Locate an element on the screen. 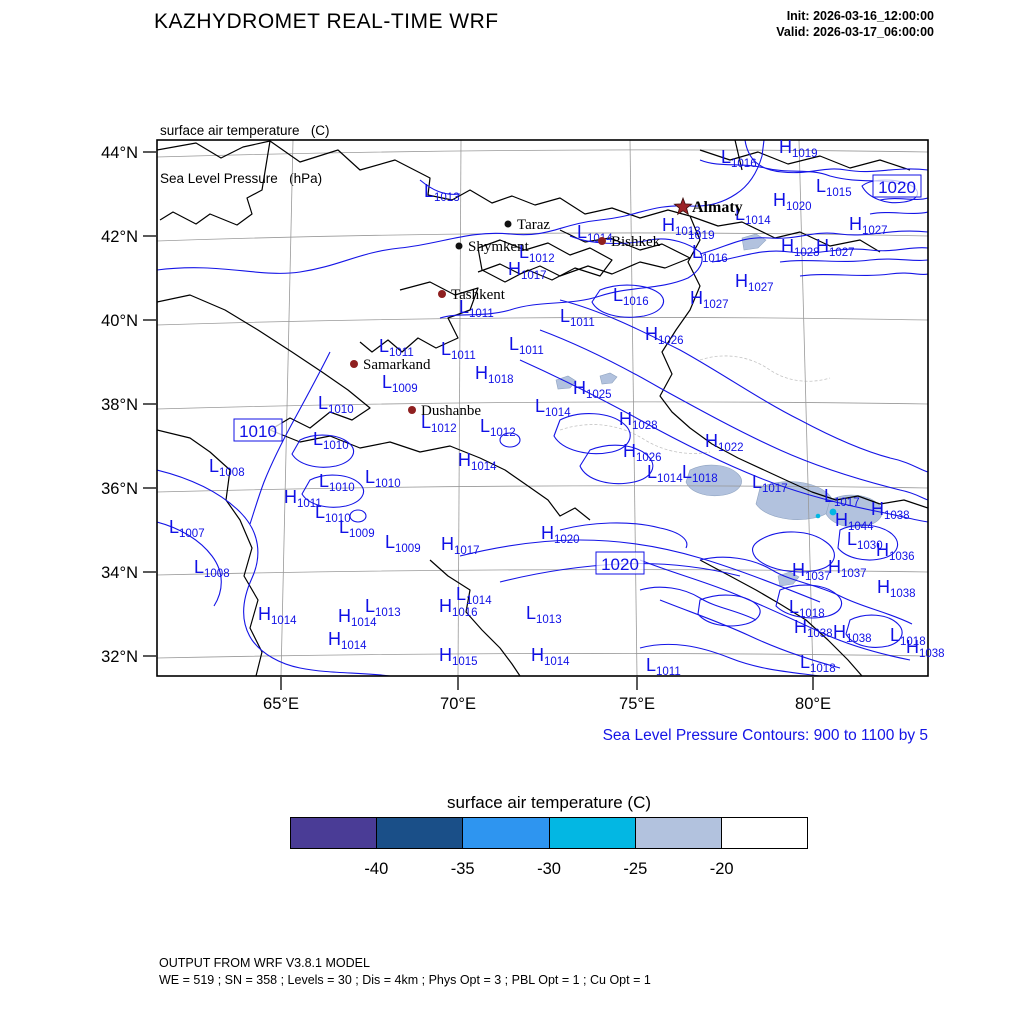  pressure-center-label: H1011 is located at coordinates (303, 498).